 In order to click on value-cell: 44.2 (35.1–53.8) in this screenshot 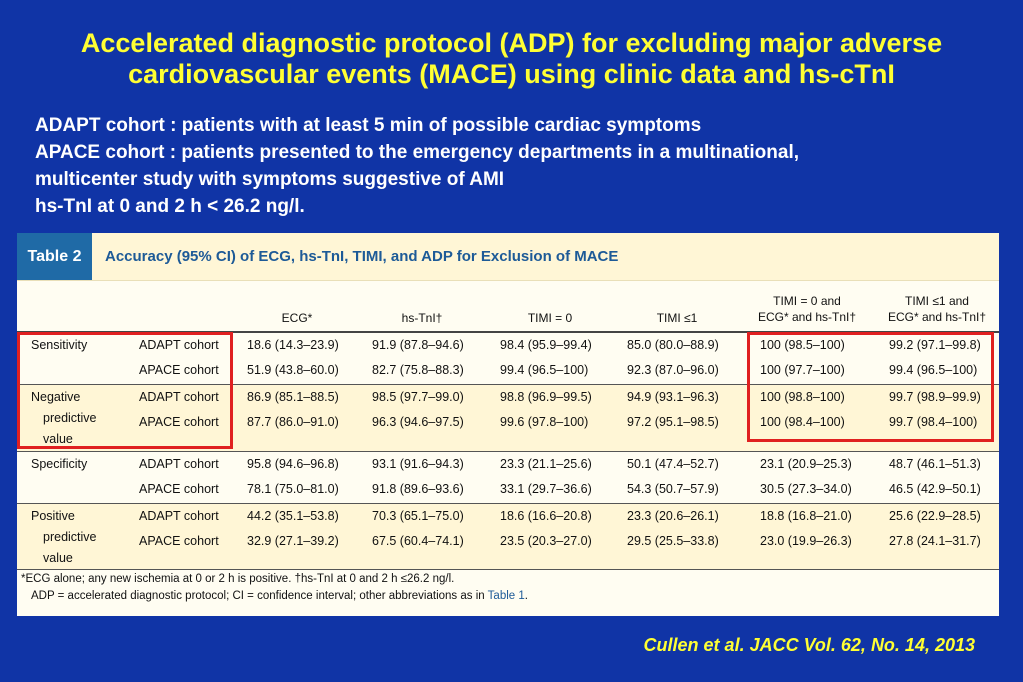, I will do `click(293, 516)`.